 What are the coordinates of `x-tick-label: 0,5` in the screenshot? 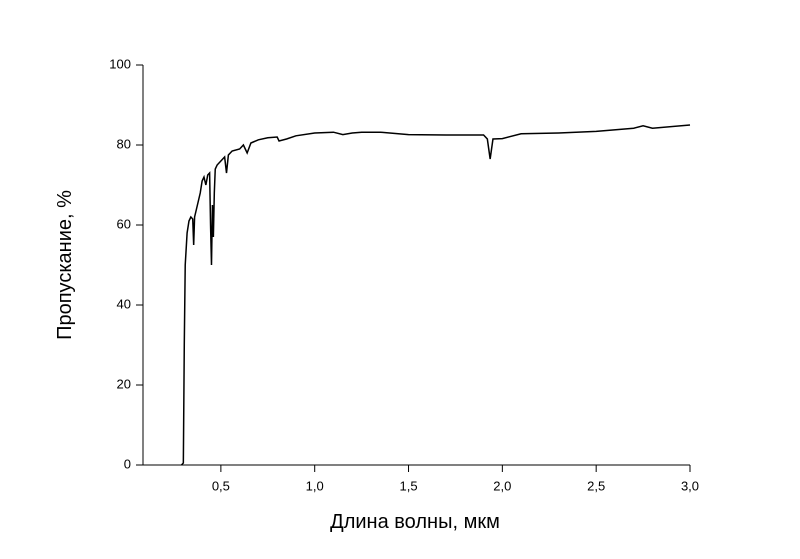 It's located at (221, 485).